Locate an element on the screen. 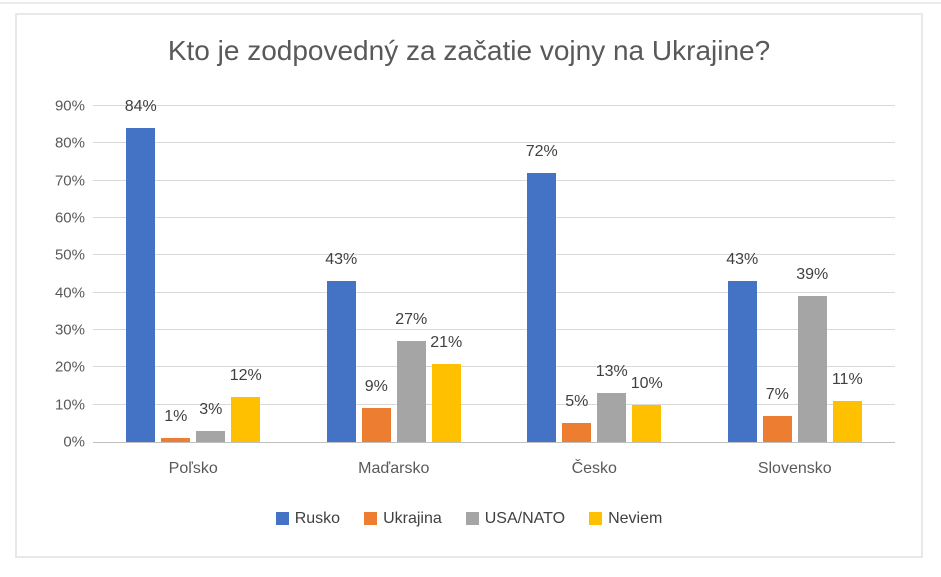 The height and width of the screenshot is (577, 941). y-tick-label-80: 80% is located at coordinates (69, 143).